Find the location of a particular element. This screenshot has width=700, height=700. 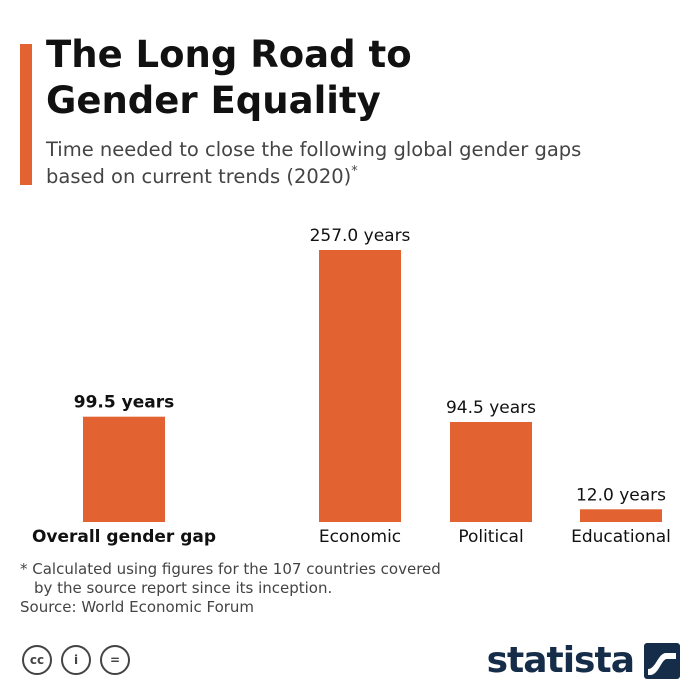

creative-commons-icon: cc is located at coordinates (37, 660).